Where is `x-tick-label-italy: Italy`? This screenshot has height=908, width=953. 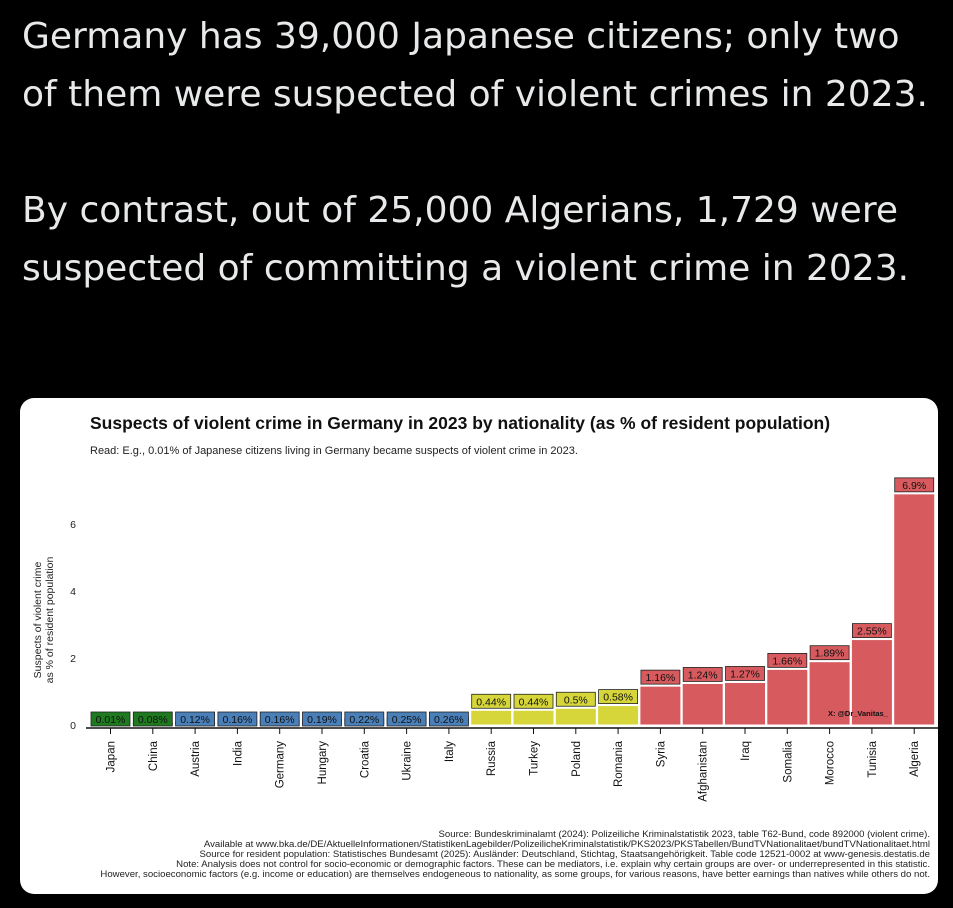 x-tick-label-italy: Italy is located at coordinates (450, 751).